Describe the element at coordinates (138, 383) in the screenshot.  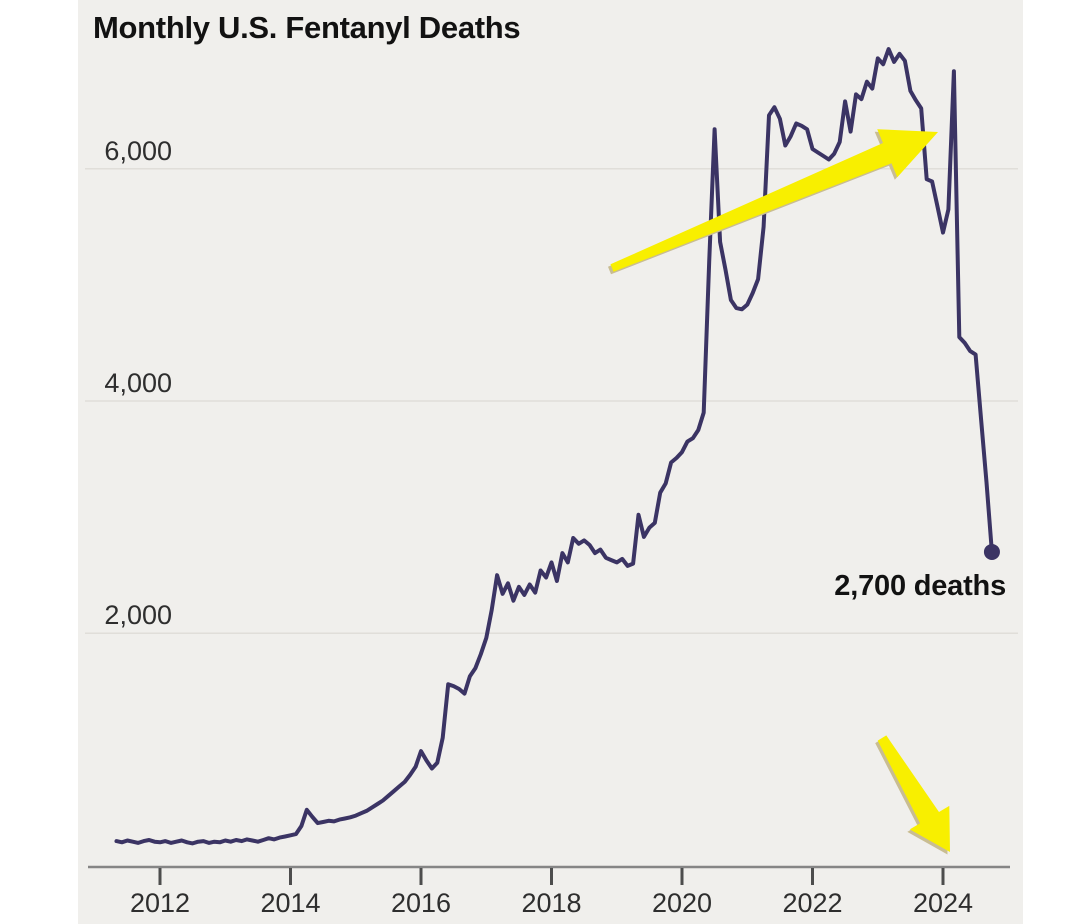
I see `y-tick-label: 4,000` at that location.